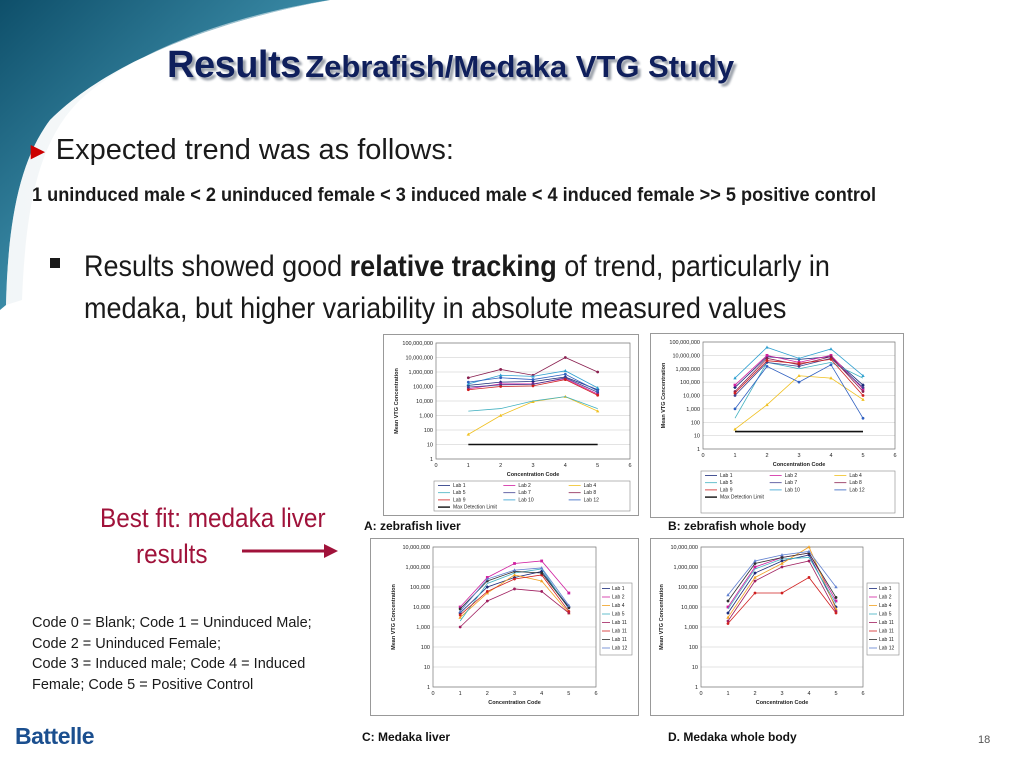 The width and height of the screenshot is (1024, 768). Describe the element at coordinates (533, 475) in the screenshot. I see `x-axis-label: Concentration Code` at that location.